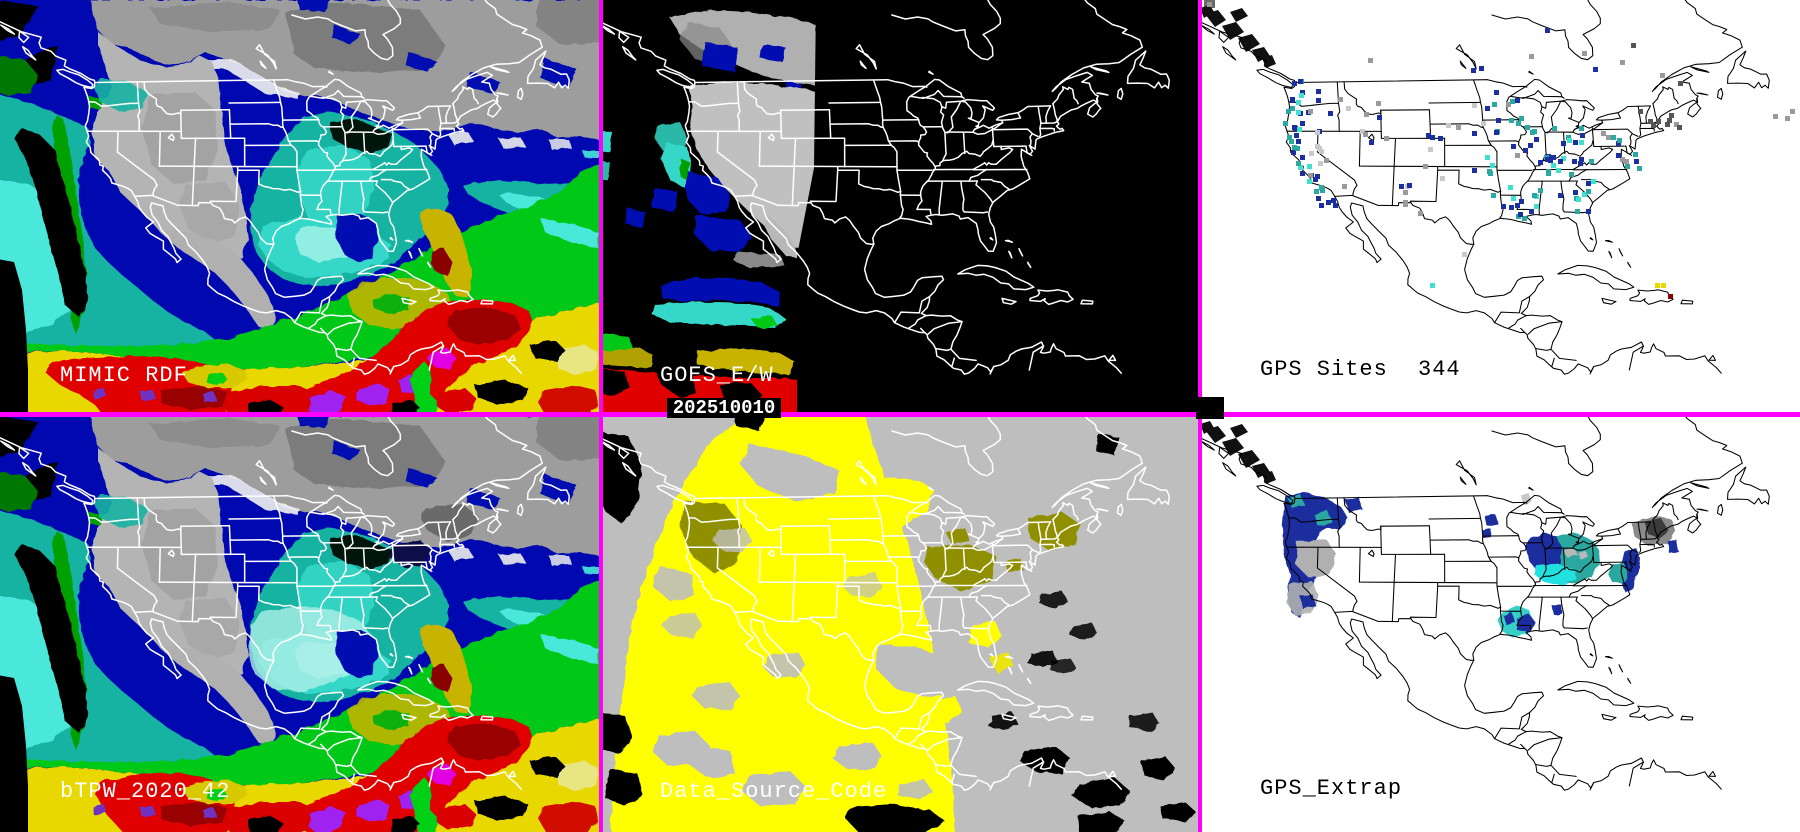 This screenshot has width=1800, height=832. I want to click on svg-text: Data_Source_Code, so click(773, 791).